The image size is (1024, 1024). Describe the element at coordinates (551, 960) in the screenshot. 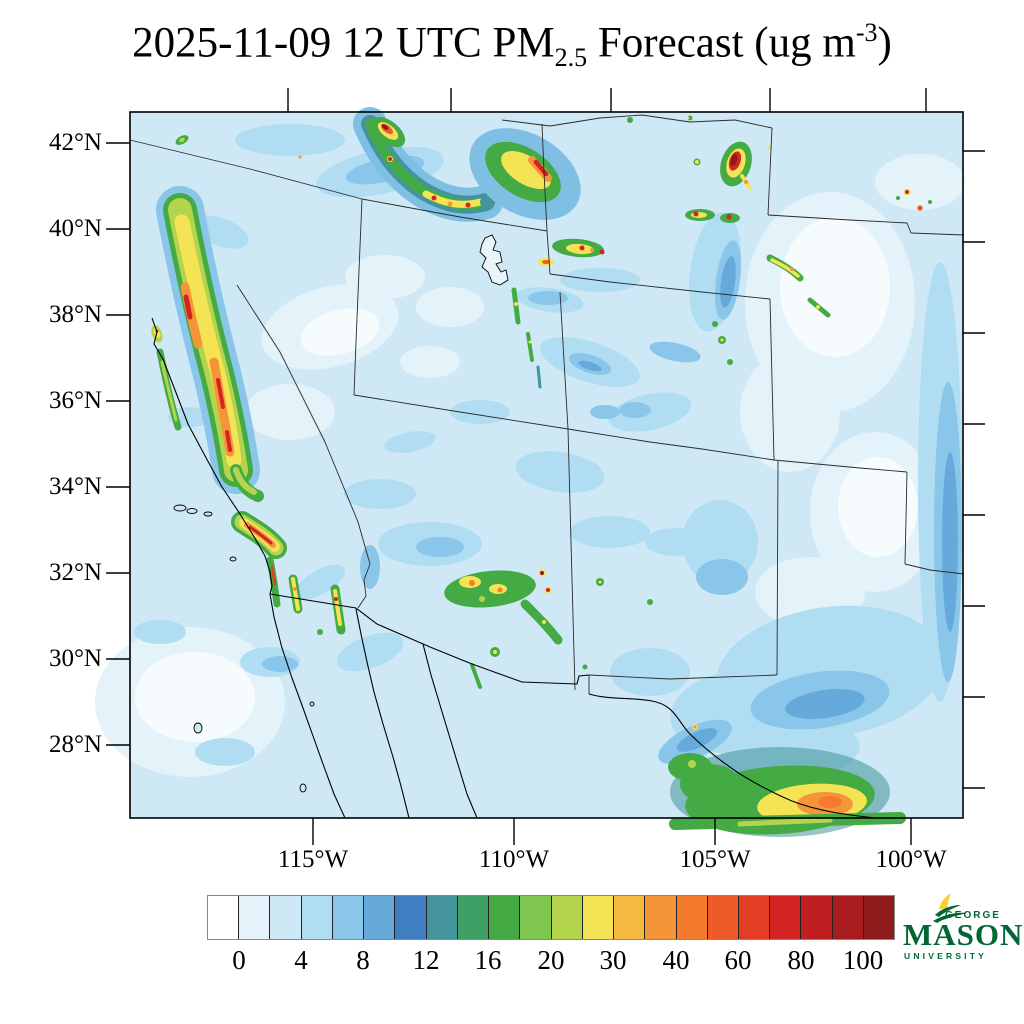

I see `colorbar-tick-label: 20` at that location.